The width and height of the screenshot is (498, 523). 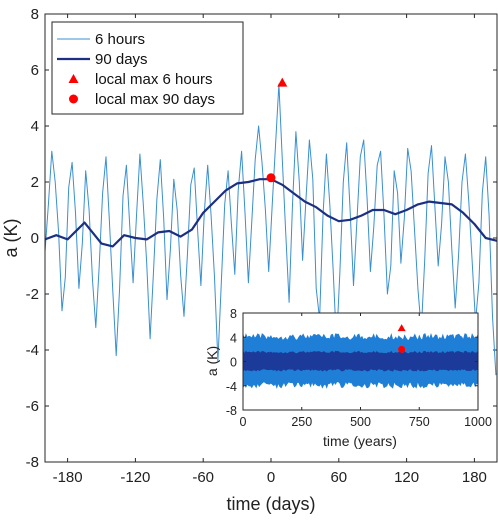 What do you see at coordinates (35, 14) in the screenshot?
I see `main-y-tick-label: 8` at bounding box center [35, 14].